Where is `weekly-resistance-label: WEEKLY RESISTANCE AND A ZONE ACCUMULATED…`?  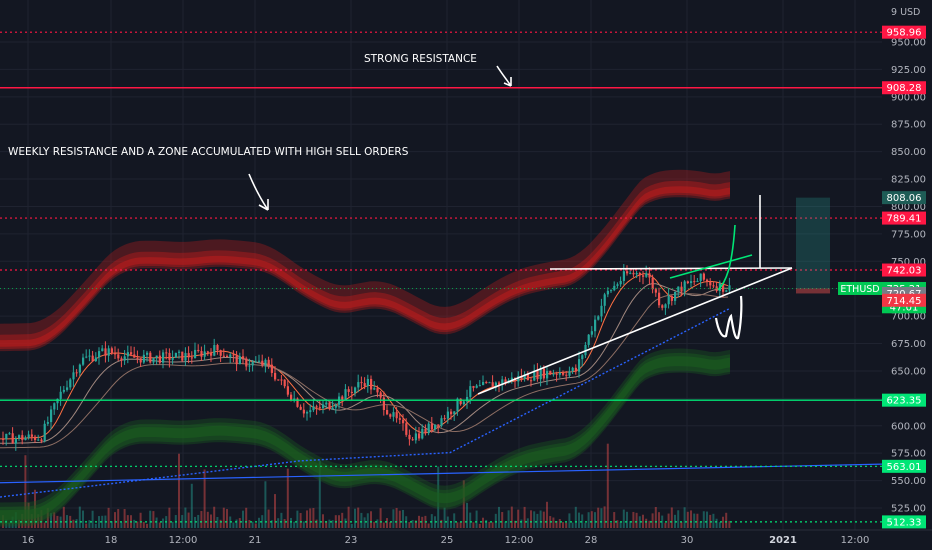
weekly-resistance-label: WEEKLY RESISTANCE AND A ZONE ACCUMULATED… is located at coordinates (208, 152).